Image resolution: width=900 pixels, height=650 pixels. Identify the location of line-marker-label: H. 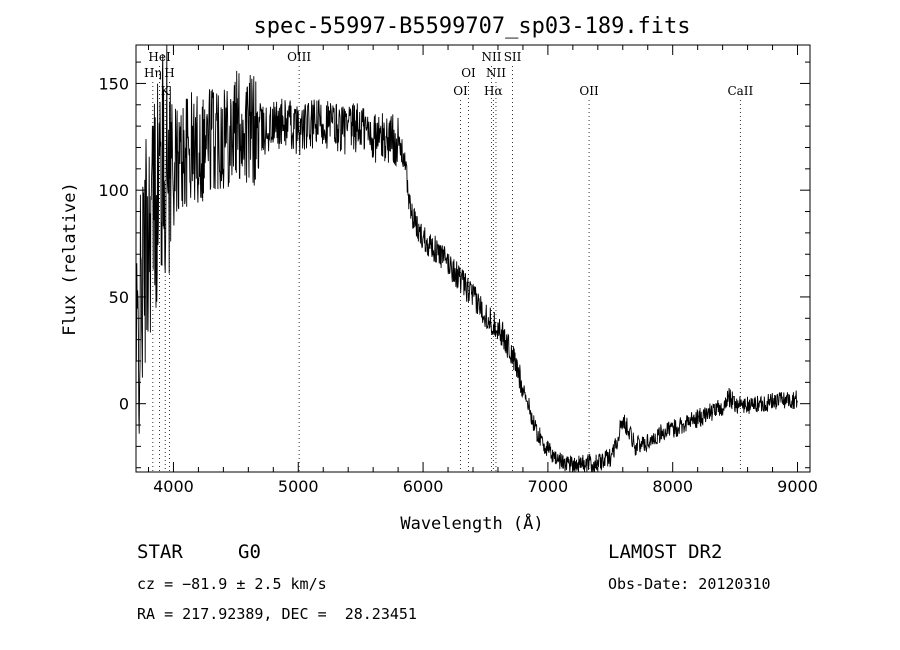
(169, 73).